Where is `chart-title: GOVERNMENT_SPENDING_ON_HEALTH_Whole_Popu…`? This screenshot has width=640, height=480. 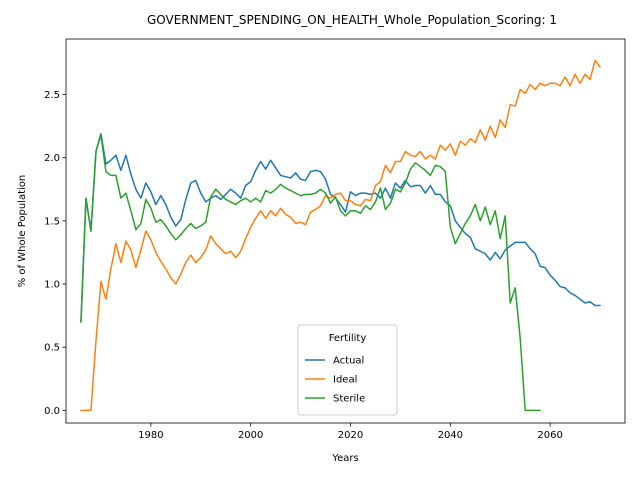
chart-title: GOVERNMENT_SPENDING_ON_HEALTH_Whole_Popu… is located at coordinates (352, 20).